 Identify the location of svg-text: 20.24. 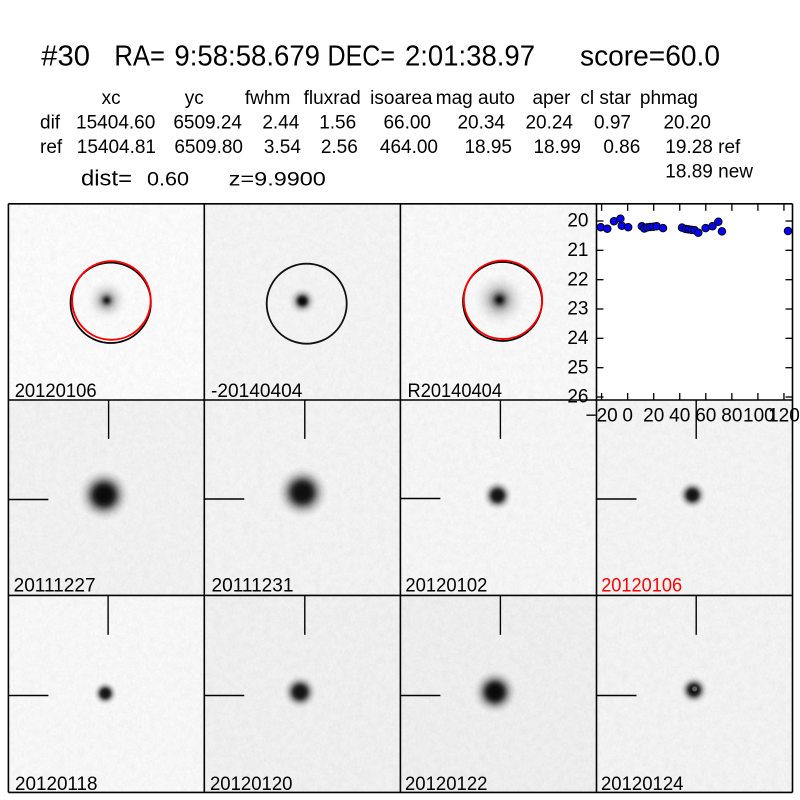
(549, 122).